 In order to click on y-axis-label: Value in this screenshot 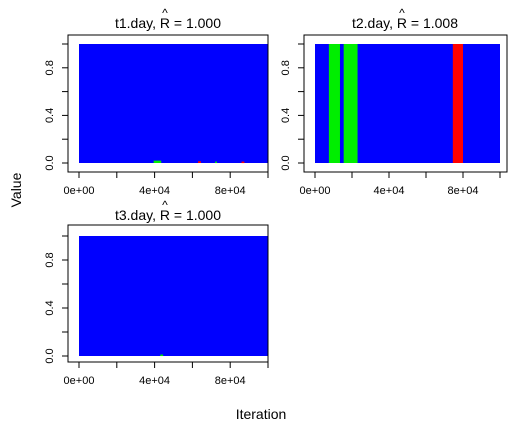, I will do `click(16, 190)`.